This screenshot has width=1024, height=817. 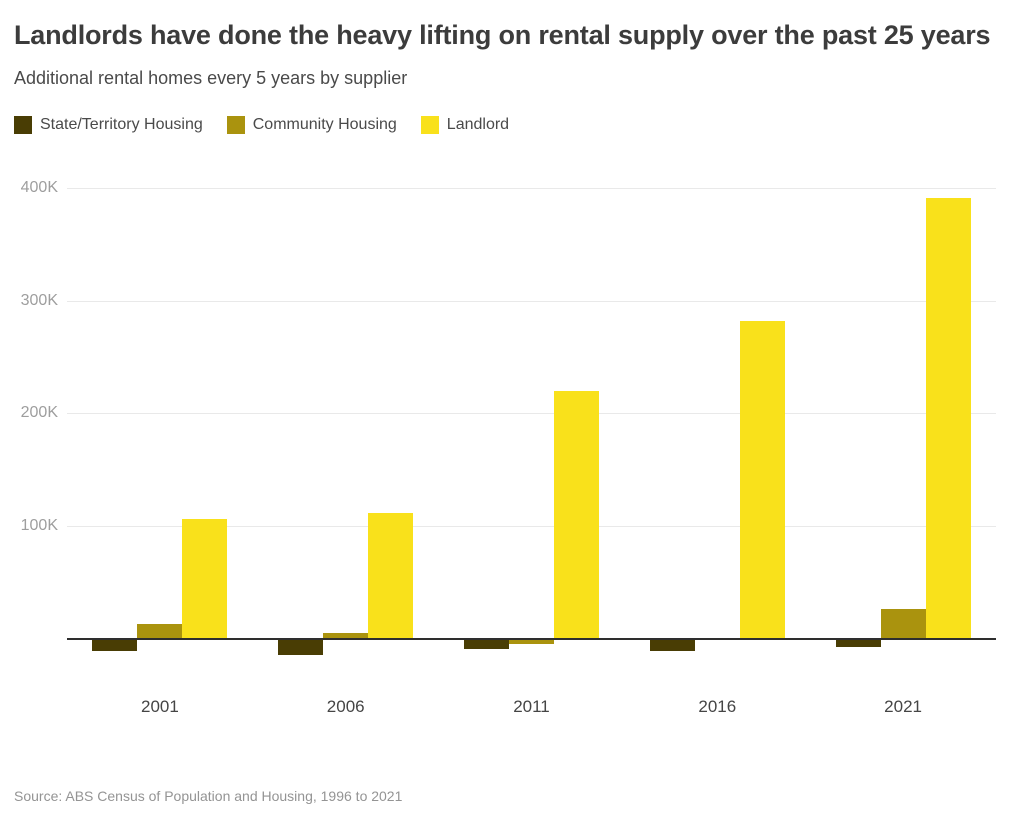 I want to click on legend-item-community-housing: Community Housing, so click(x=311, y=125).